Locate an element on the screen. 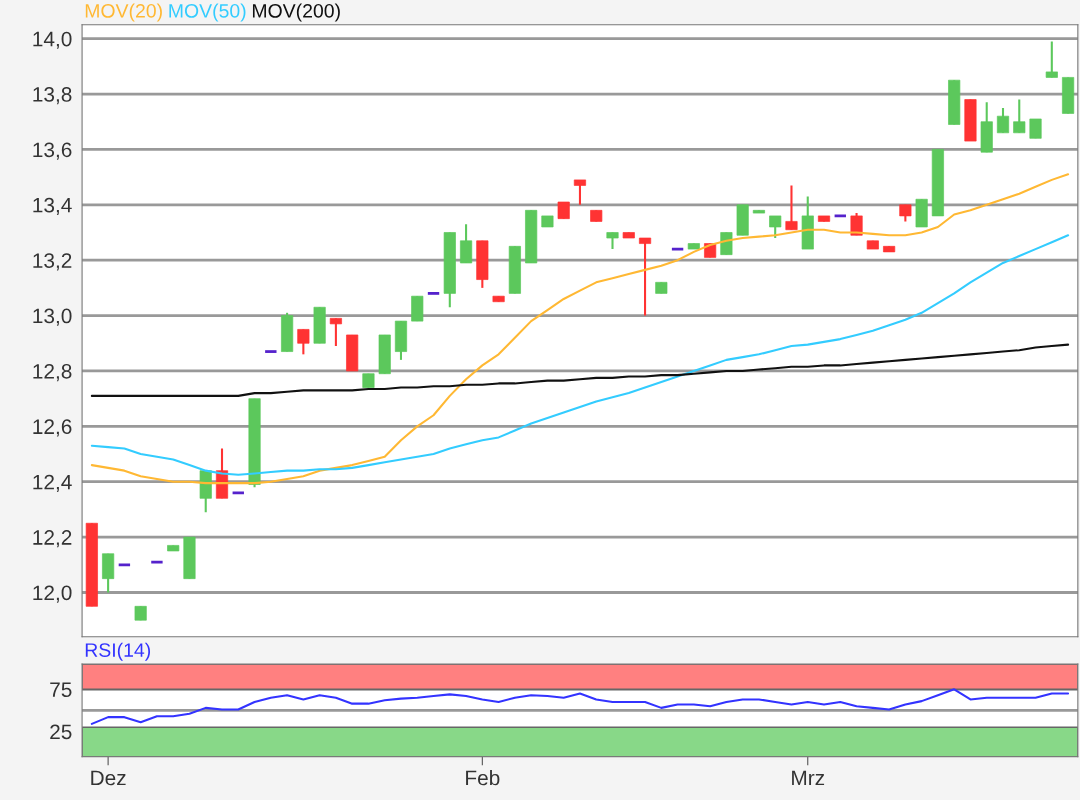 This screenshot has width=1080, height=800. y-tick-label: 12,8 is located at coordinates (52, 372).